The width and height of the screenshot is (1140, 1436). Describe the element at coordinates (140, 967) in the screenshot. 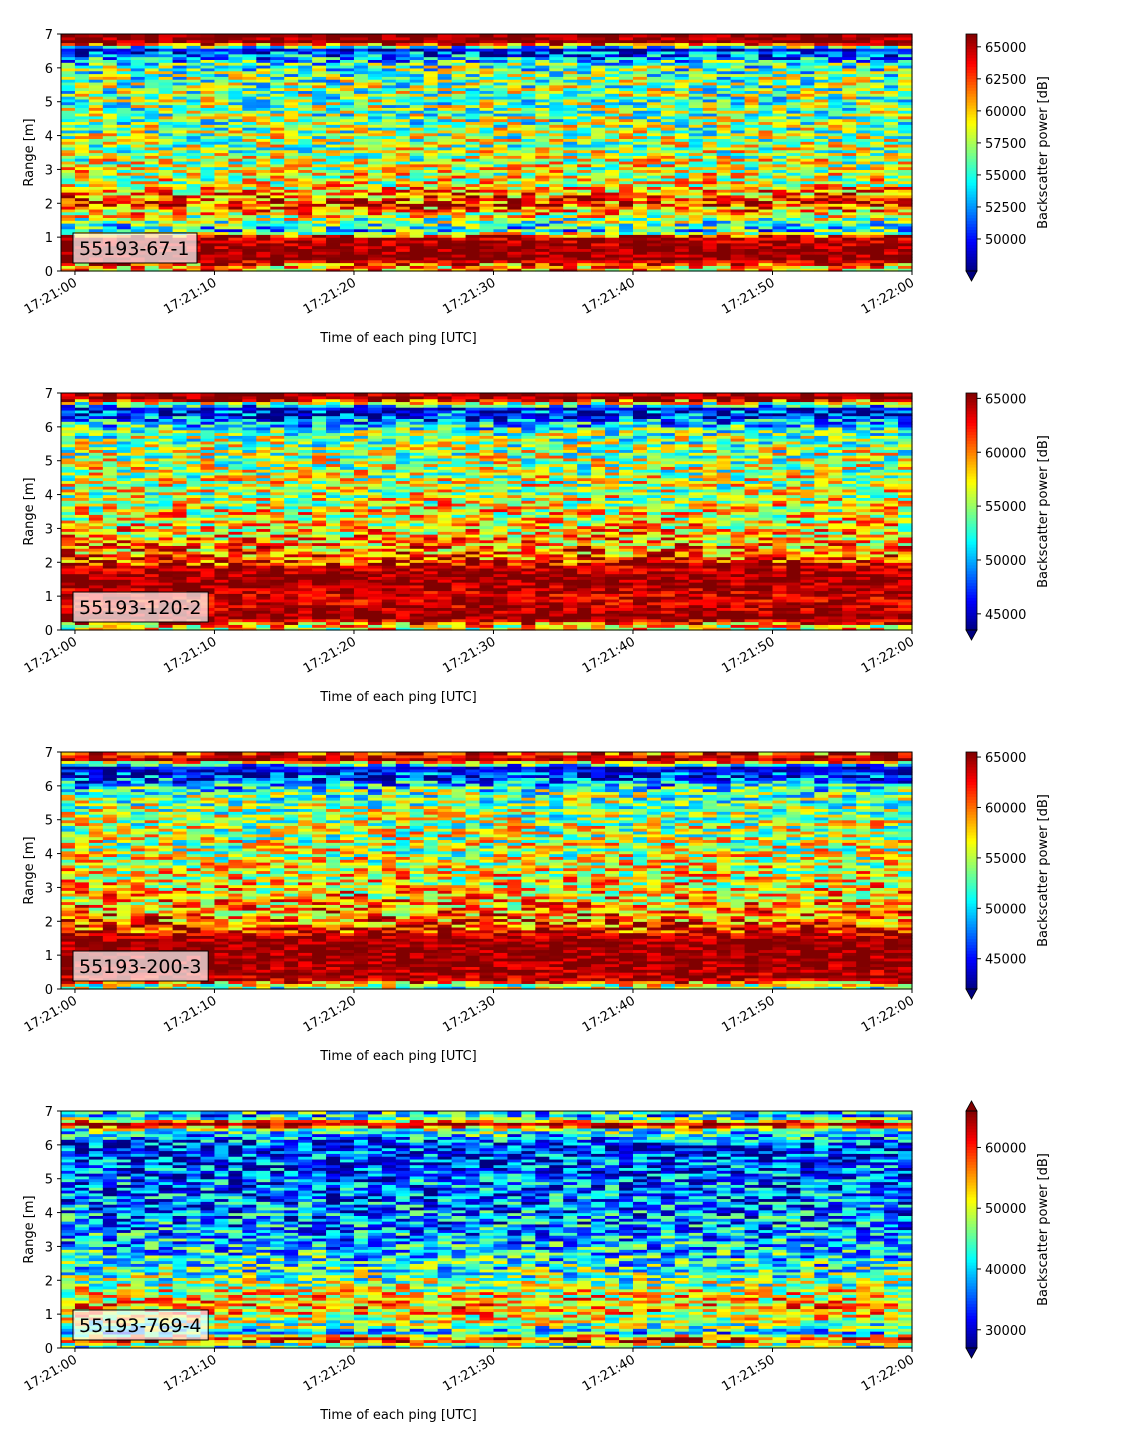

I see `panel-label: 55193-200-3` at that location.